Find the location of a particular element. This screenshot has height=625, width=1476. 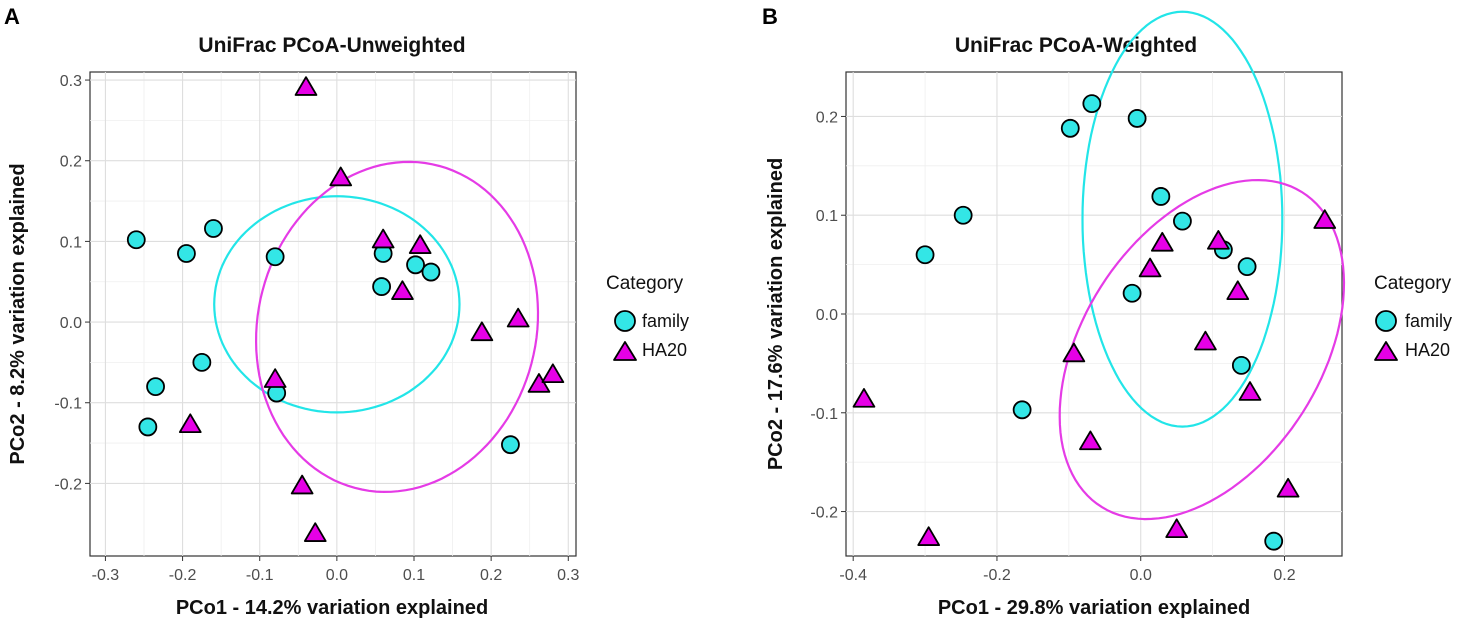

legend-key-family-b is located at coordinates (1386, 321).